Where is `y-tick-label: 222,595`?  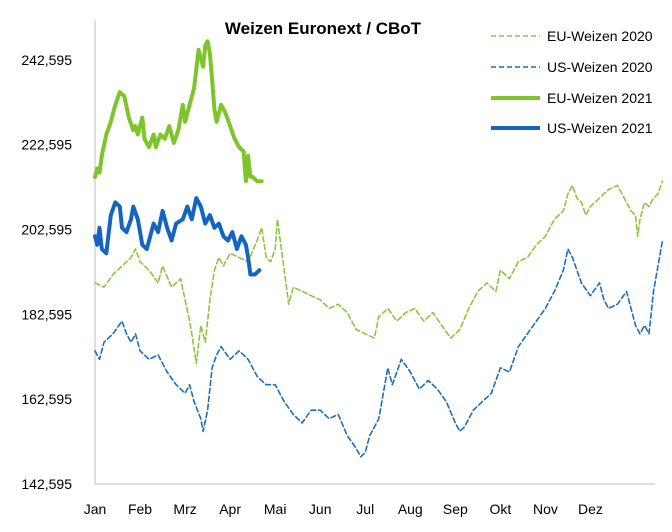 y-tick-label: 222,595 is located at coordinates (46, 145).